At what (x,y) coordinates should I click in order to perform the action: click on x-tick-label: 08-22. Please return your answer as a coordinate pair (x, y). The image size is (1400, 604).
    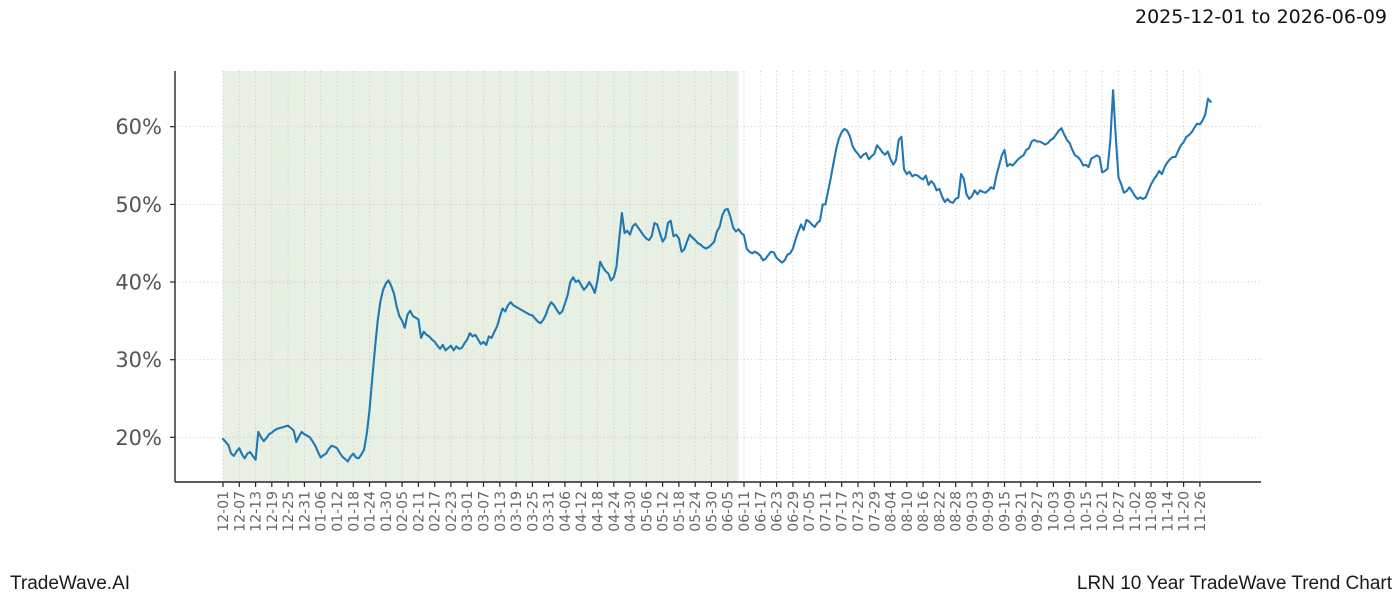
    Looking at the image, I should click on (940, 511).